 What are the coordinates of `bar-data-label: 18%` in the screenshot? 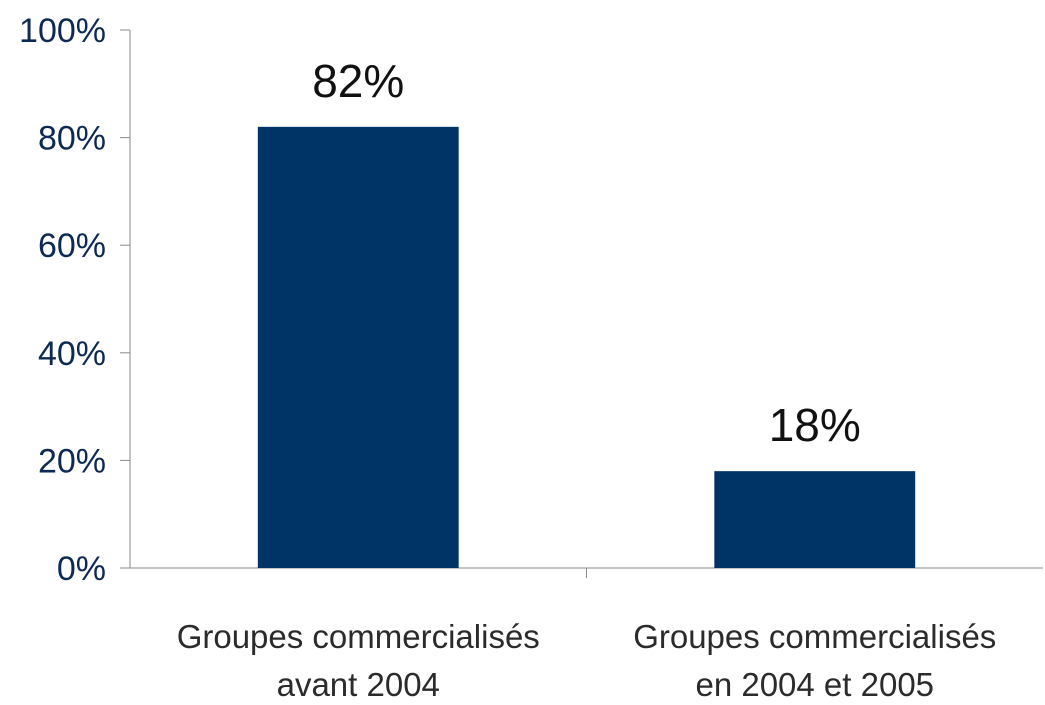 It's located at (815, 425).